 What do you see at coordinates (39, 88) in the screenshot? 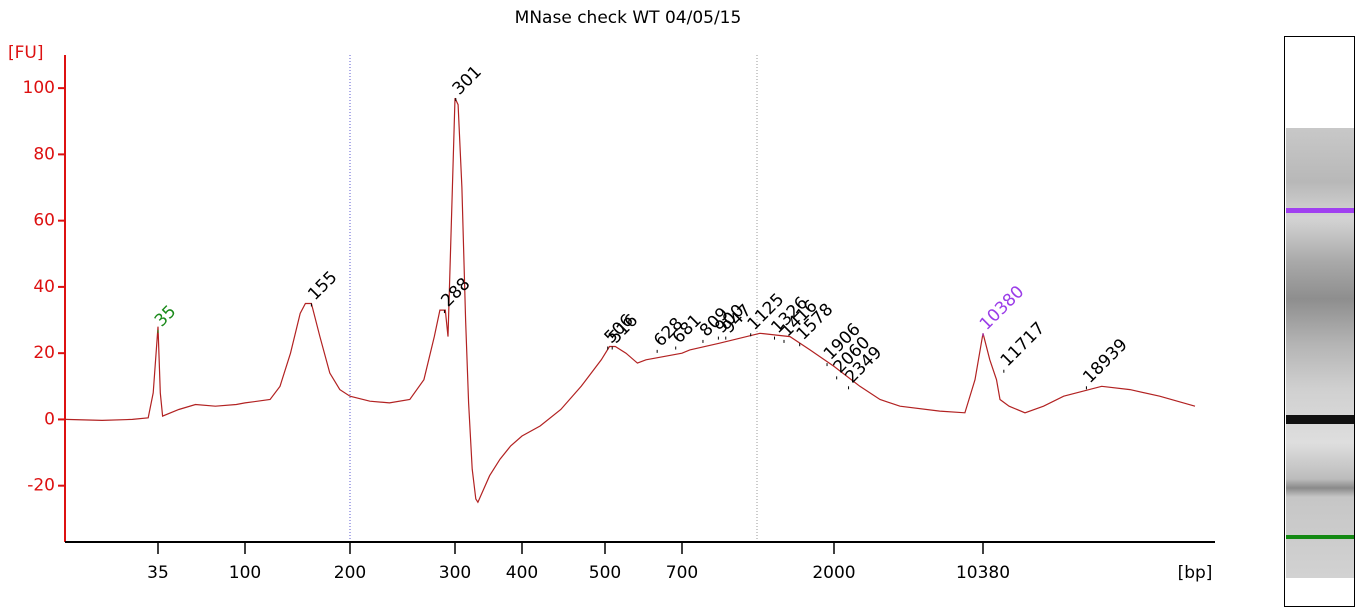
I see `y-tick-label: 100` at bounding box center [39, 88].